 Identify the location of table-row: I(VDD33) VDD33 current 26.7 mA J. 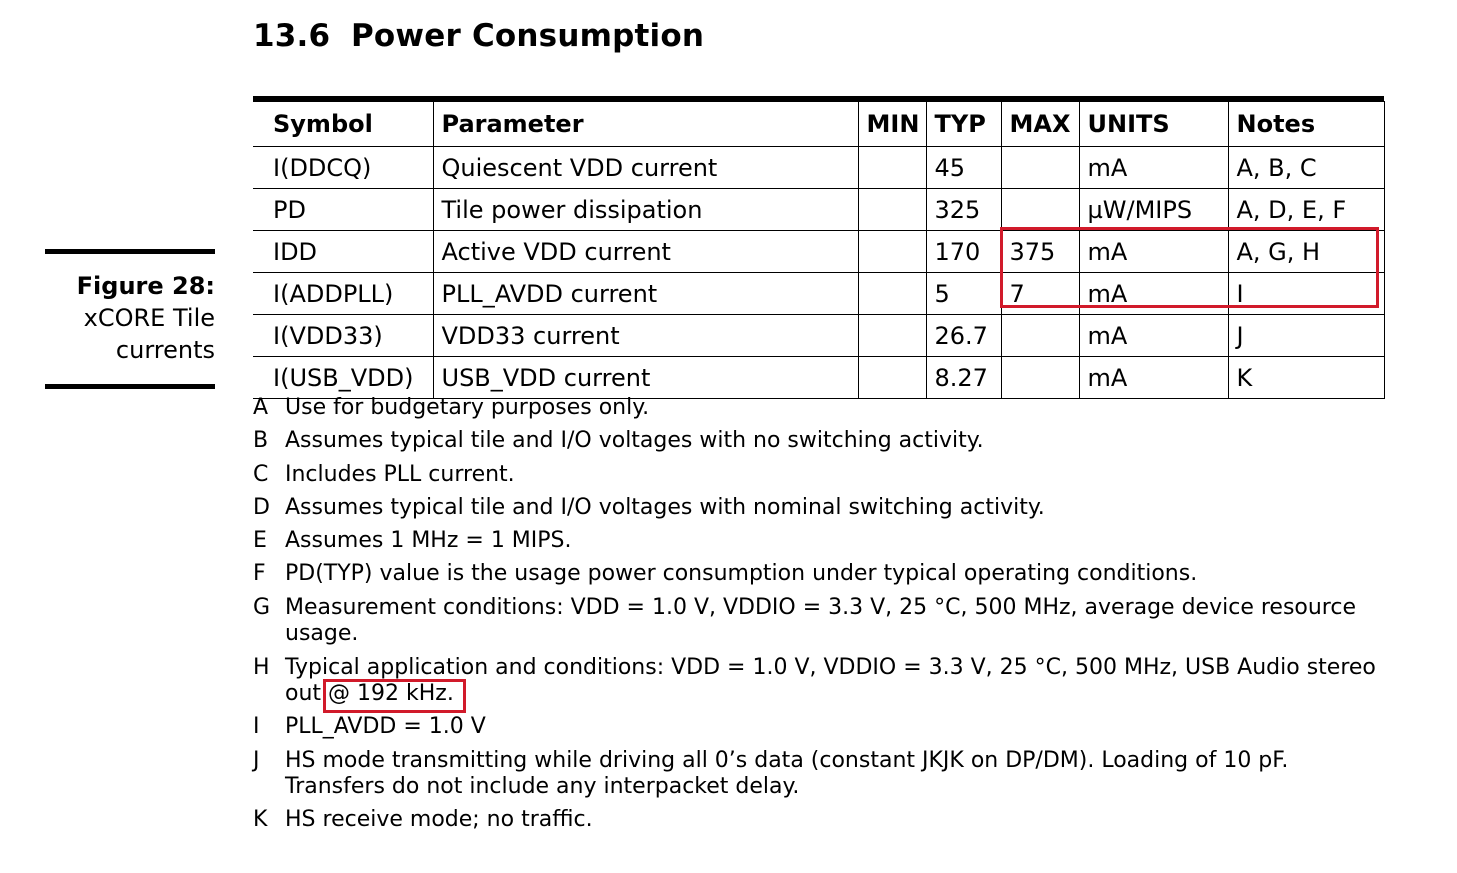
(819, 335).